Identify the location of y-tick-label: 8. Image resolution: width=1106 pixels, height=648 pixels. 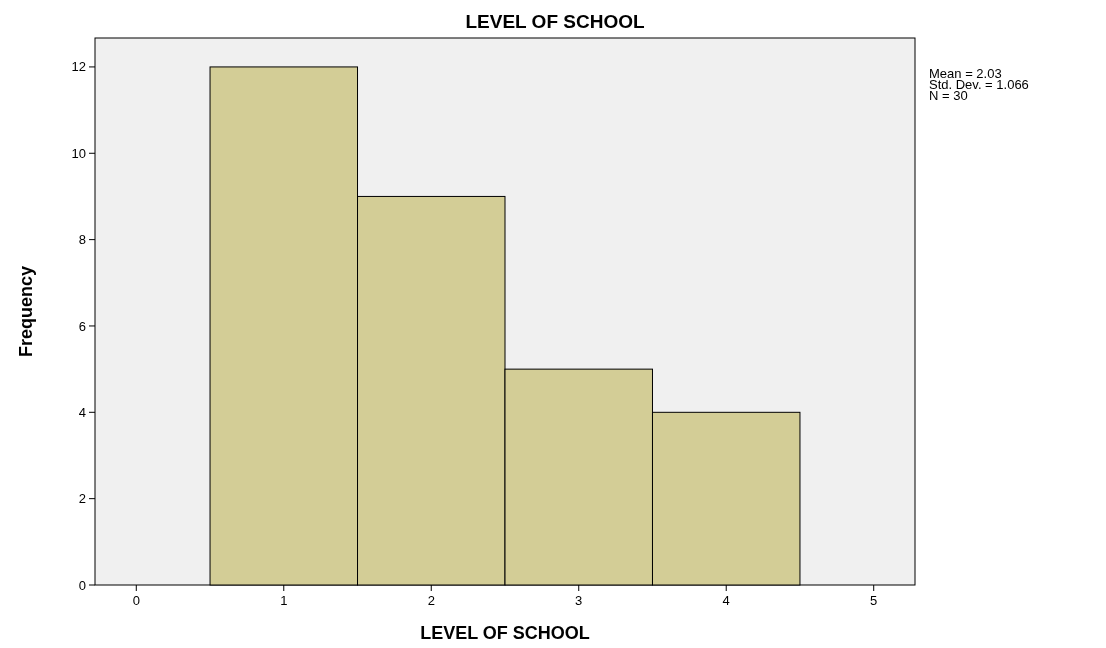
(82, 240).